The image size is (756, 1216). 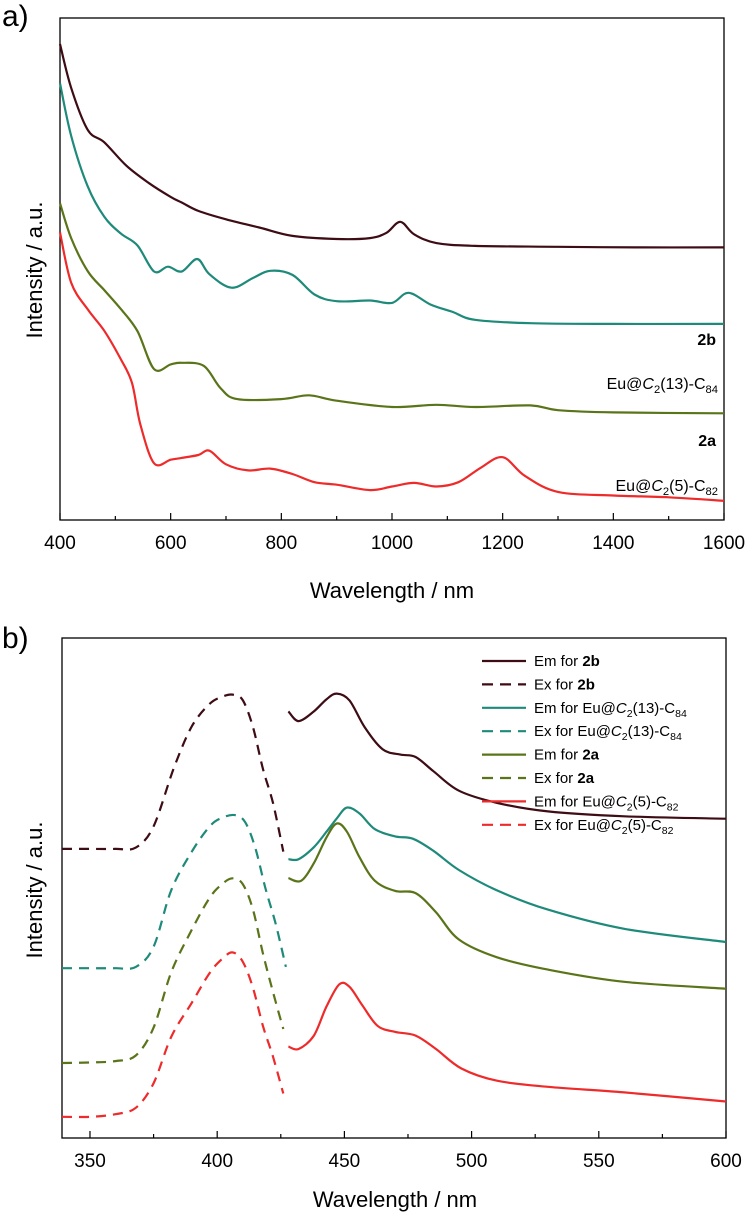 What do you see at coordinates (567, 661) in the screenshot?
I see `legend-label-em-for-2b: Em for 2b` at bounding box center [567, 661].